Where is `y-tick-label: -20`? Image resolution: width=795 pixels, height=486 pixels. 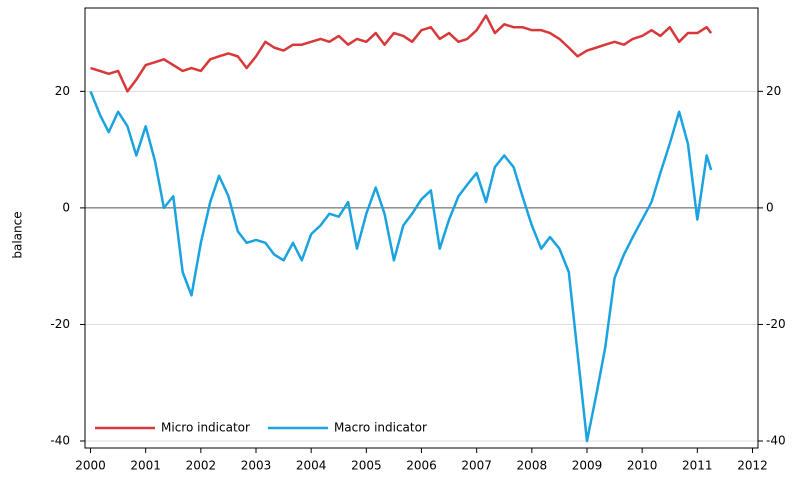
y-tick-label: -20 is located at coordinates (60, 324).